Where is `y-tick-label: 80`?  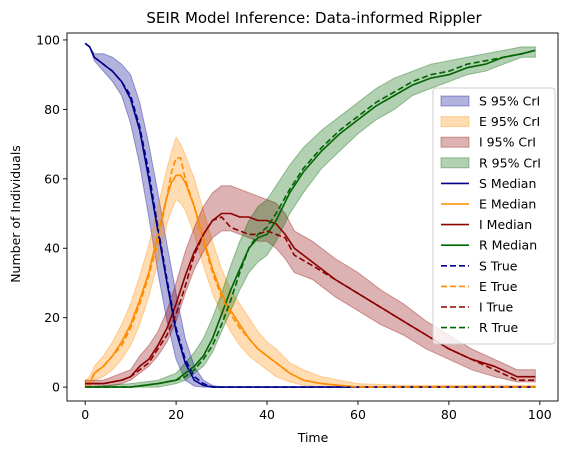 y-tick-label: 80 is located at coordinates (52, 109).